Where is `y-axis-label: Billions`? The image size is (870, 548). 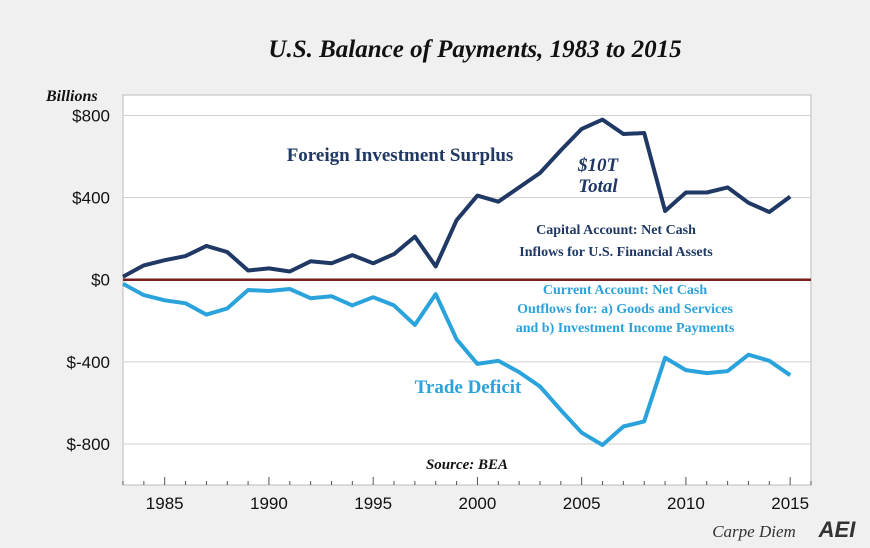 y-axis-label: Billions is located at coordinates (71, 96).